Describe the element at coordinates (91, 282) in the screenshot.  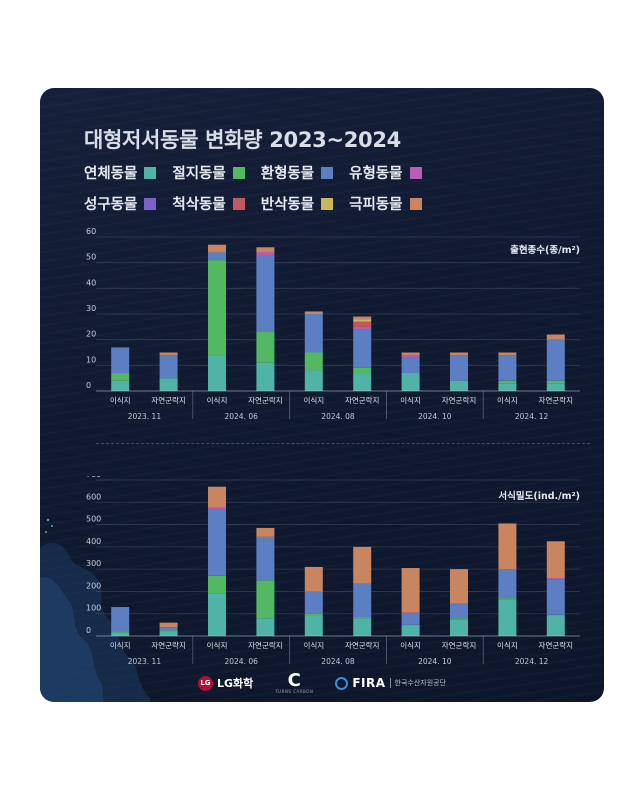
I see `y-tick-label: 40` at that location.